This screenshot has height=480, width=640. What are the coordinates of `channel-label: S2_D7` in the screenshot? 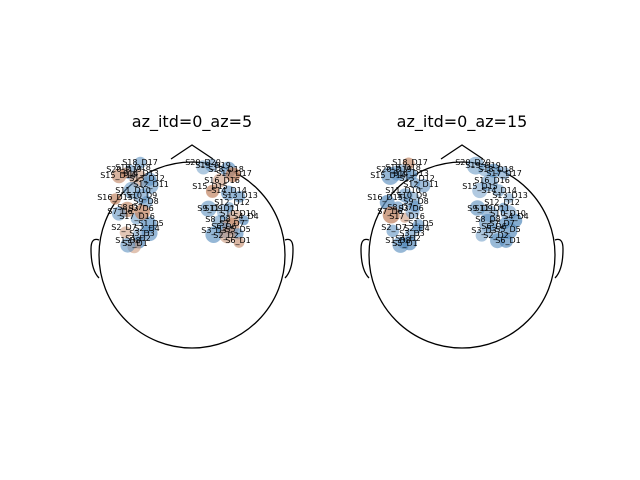 It's located at (393, 227).